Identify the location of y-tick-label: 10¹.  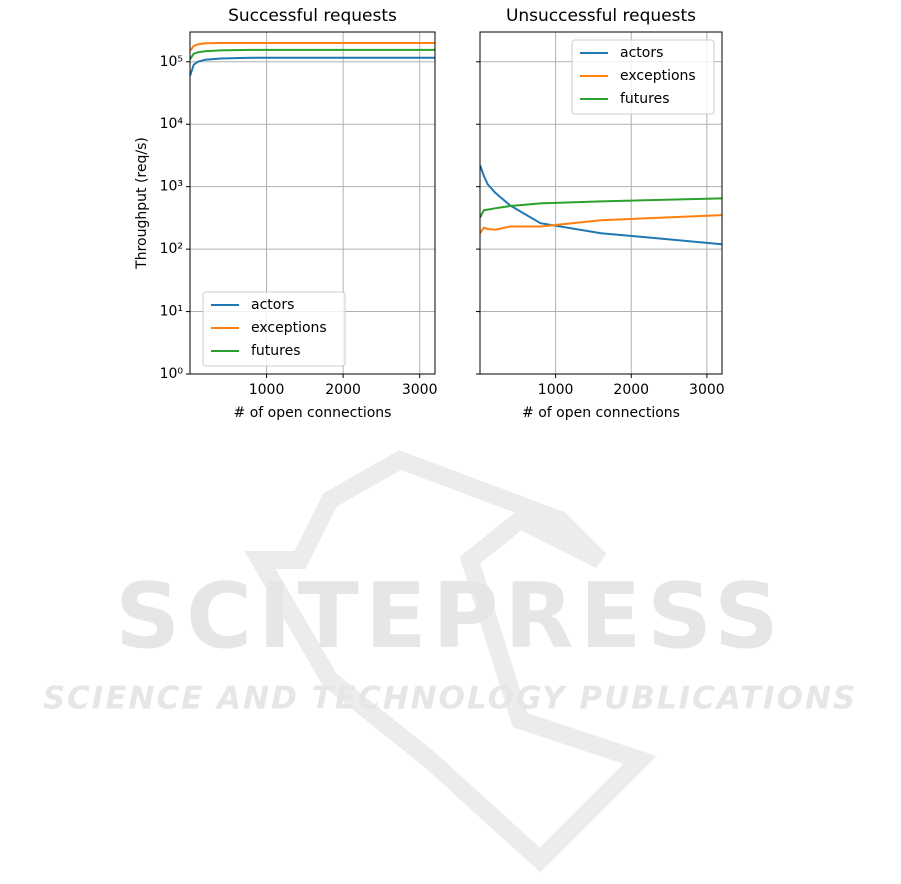
(171, 312).